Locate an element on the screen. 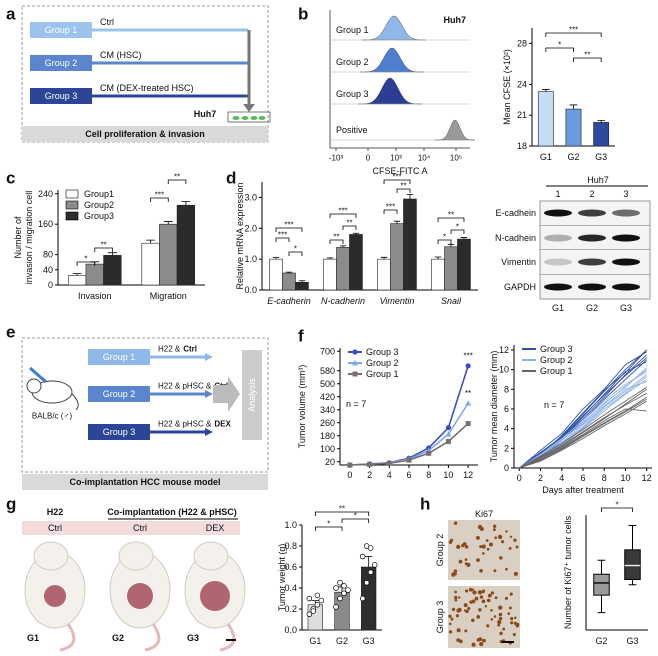  x-axis-label: CFSE-FITC A is located at coordinates (399, 171).